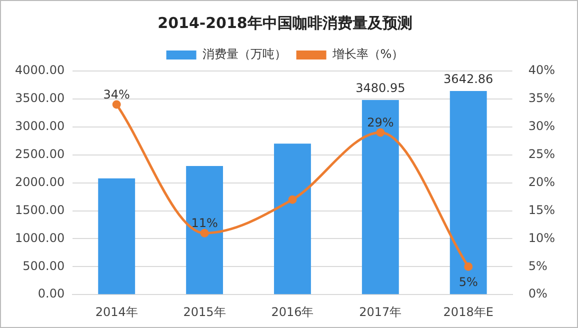  I want to click on chart-title: 2014-2018年中国咖啡消费量及预测, so click(285, 23).